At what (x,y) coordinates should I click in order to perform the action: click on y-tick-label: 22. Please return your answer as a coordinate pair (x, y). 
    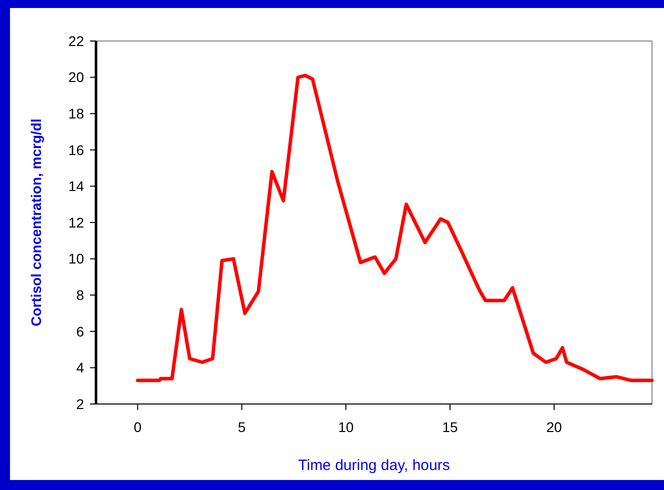
    Looking at the image, I should click on (76, 40).